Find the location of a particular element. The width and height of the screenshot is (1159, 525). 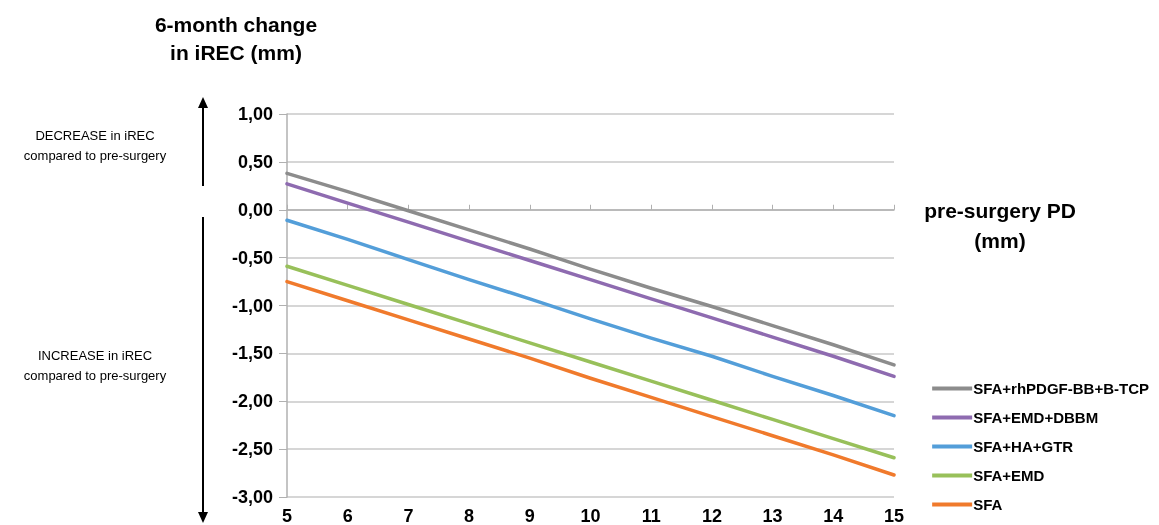

x-tick-label: 5 is located at coordinates (287, 515).